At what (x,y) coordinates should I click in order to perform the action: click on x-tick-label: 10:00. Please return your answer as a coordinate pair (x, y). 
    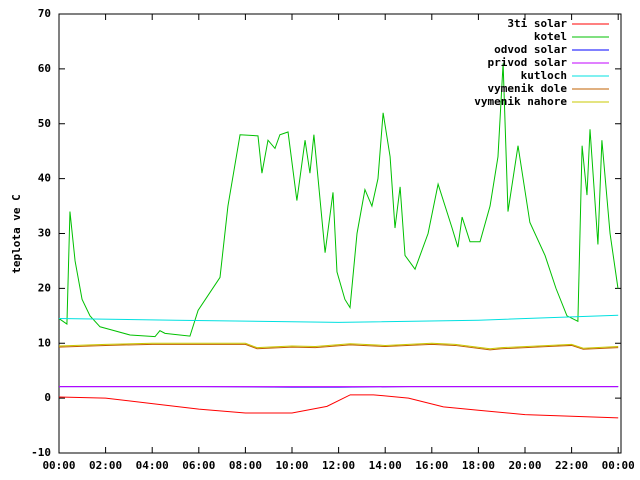
    Looking at the image, I should click on (291, 465).